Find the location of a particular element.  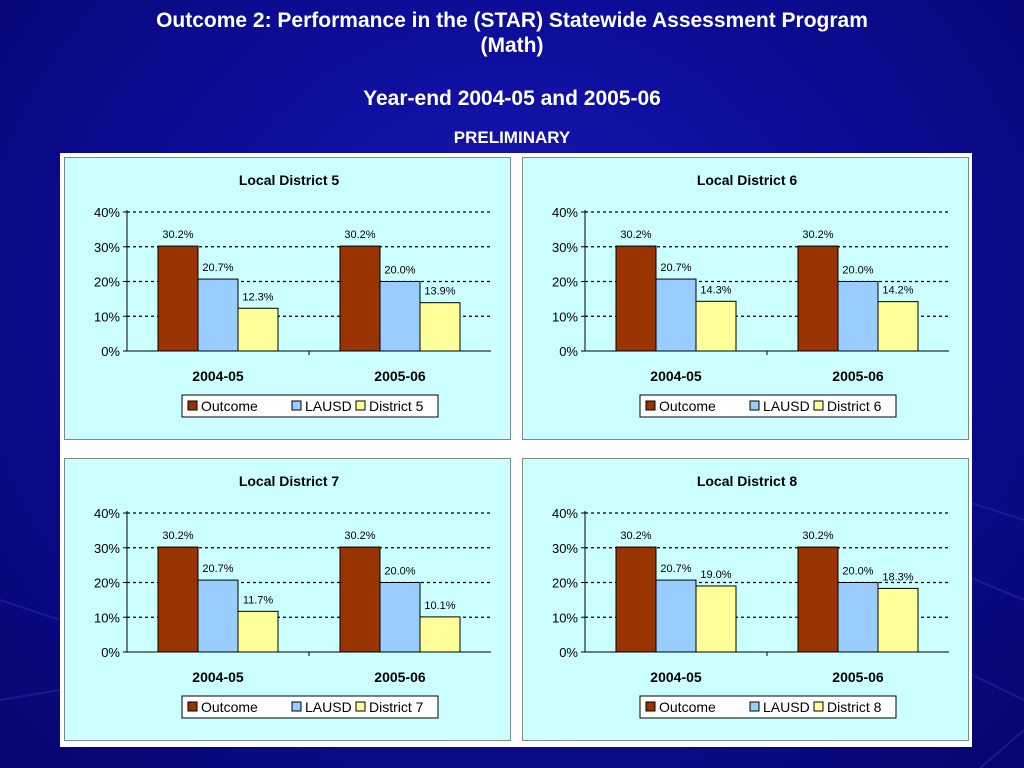

chart-title: Local District 8 is located at coordinates (747, 481).